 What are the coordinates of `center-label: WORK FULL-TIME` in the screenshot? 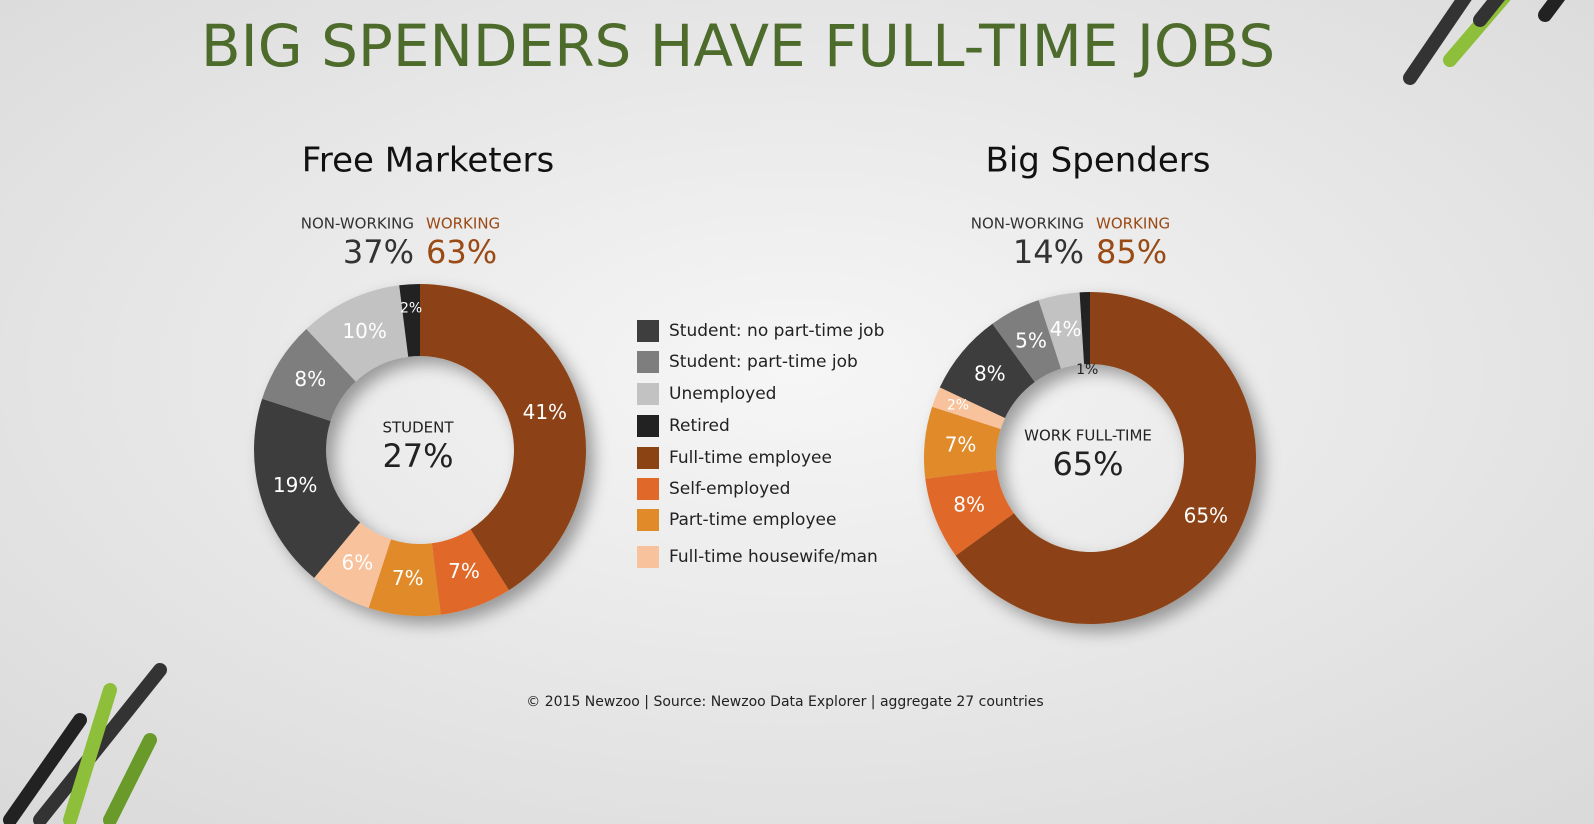 It's located at (1088, 436).